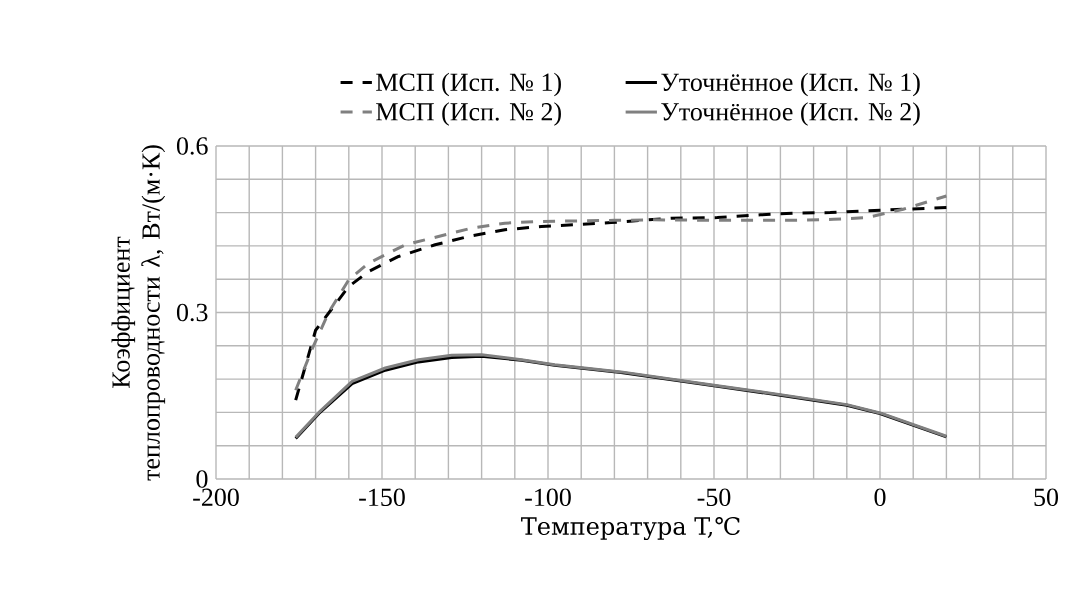 The width and height of the screenshot is (1065, 590). What do you see at coordinates (714, 497) in the screenshot?
I see `x-tick-label: -50` at bounding box center [714, 497].